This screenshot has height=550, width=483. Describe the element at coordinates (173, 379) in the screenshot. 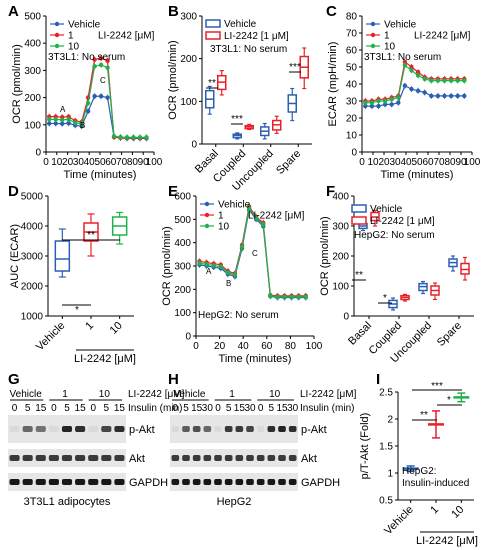

I see `panel-label-H: H` at that location.